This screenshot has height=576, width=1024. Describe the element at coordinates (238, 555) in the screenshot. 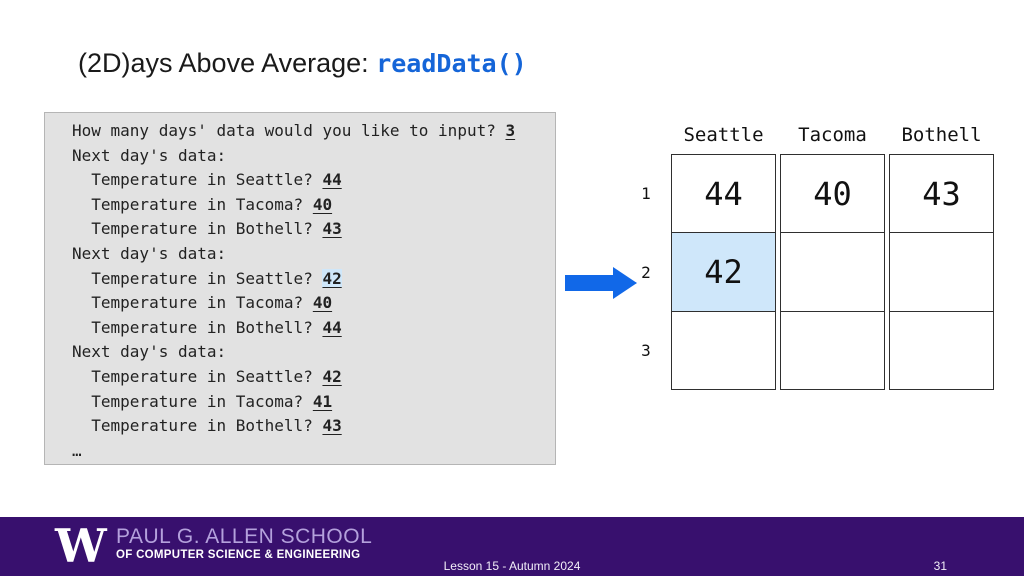

I see `school-name-line2: OF COMPUTER SCIENCE & ENGINEERING` at that location.